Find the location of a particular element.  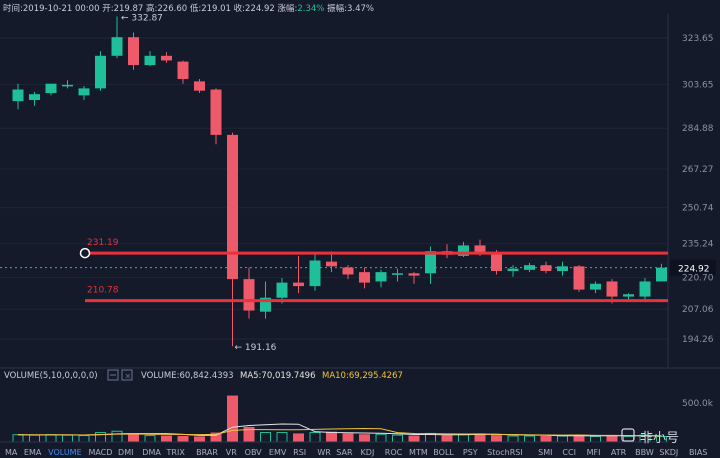

support-label: 210.78 is located at coordinates (103, 291).